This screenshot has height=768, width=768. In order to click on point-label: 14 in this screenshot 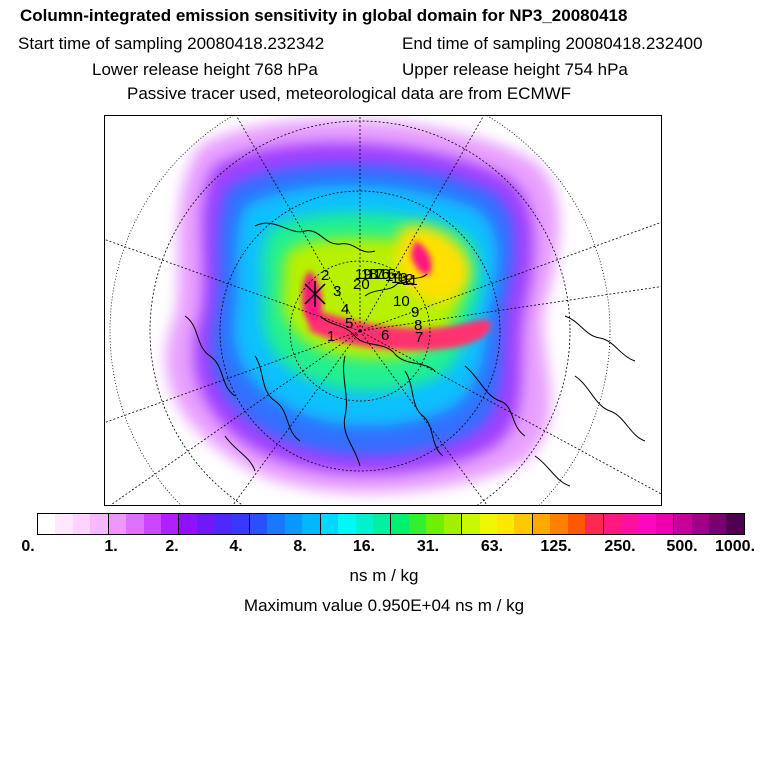, I will do `click(393, 276)`.